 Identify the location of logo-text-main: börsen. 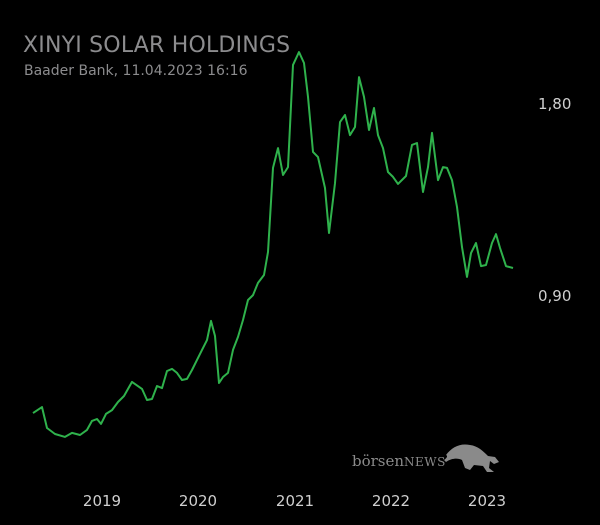
(378, 461).